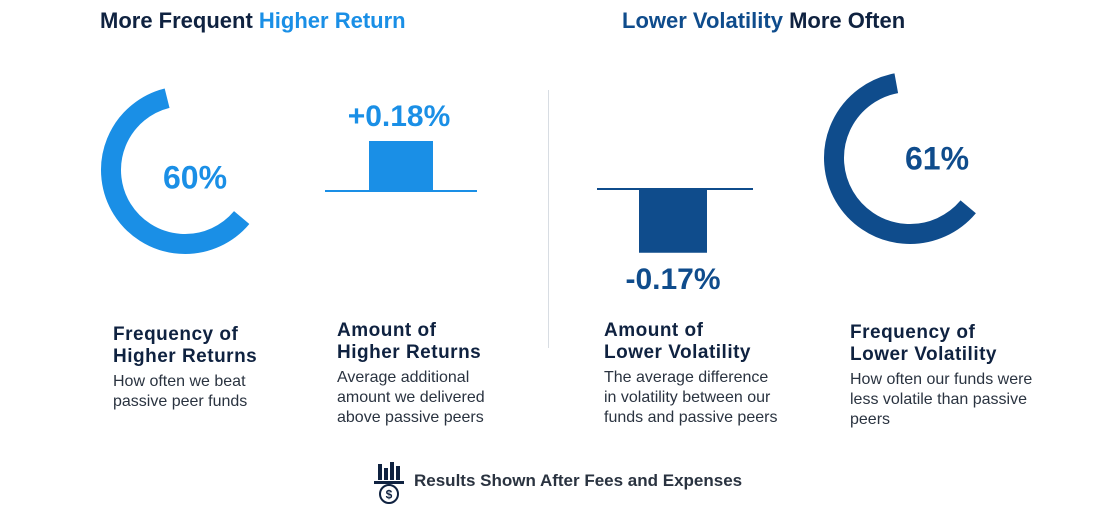 This screenshot has width=1100, height=512. Describe the element at coordinates (691, 417) in the screenshot. I see `metric-desc-line3: funds and passive peers` at that location.